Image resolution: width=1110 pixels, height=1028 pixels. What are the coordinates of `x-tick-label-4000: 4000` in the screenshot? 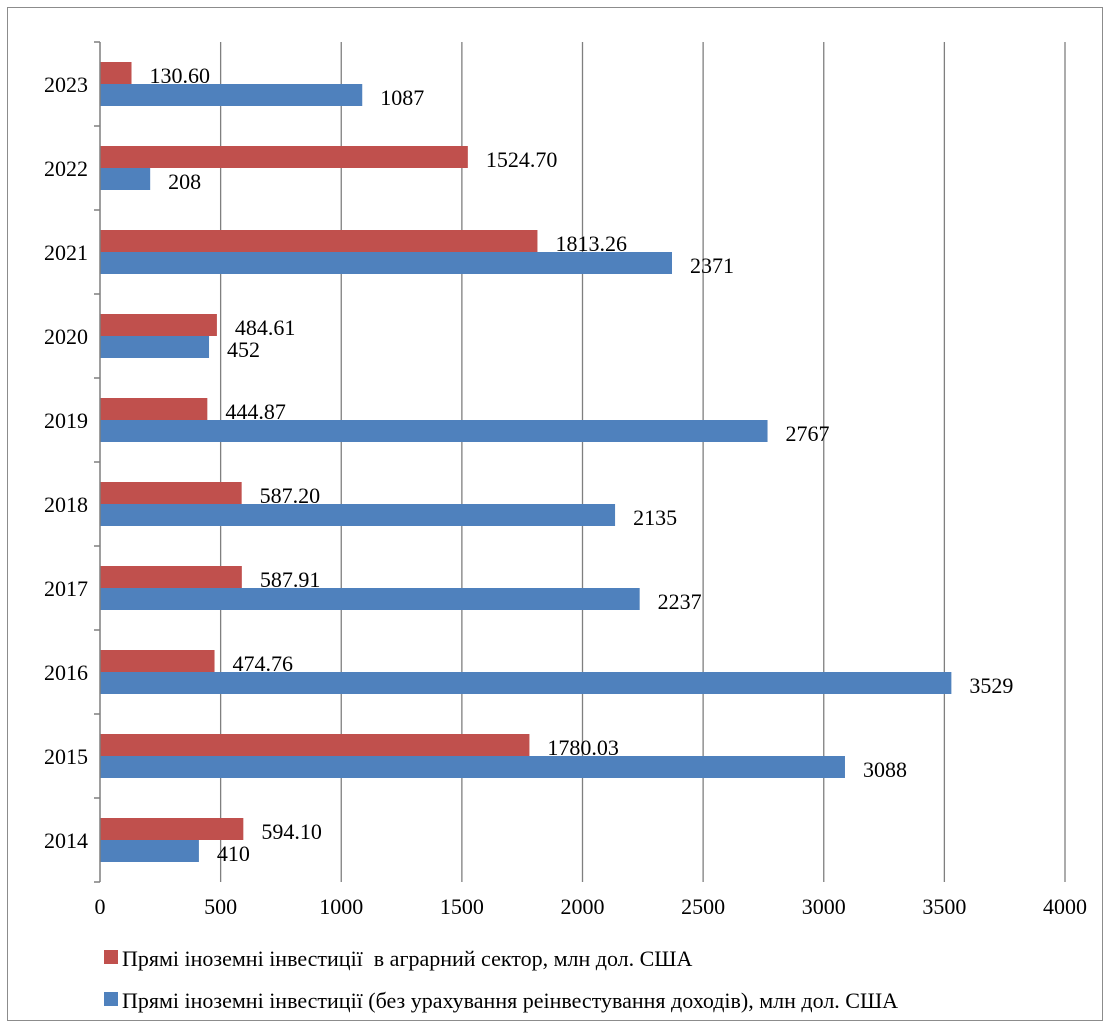 It's located at (1065, 906).